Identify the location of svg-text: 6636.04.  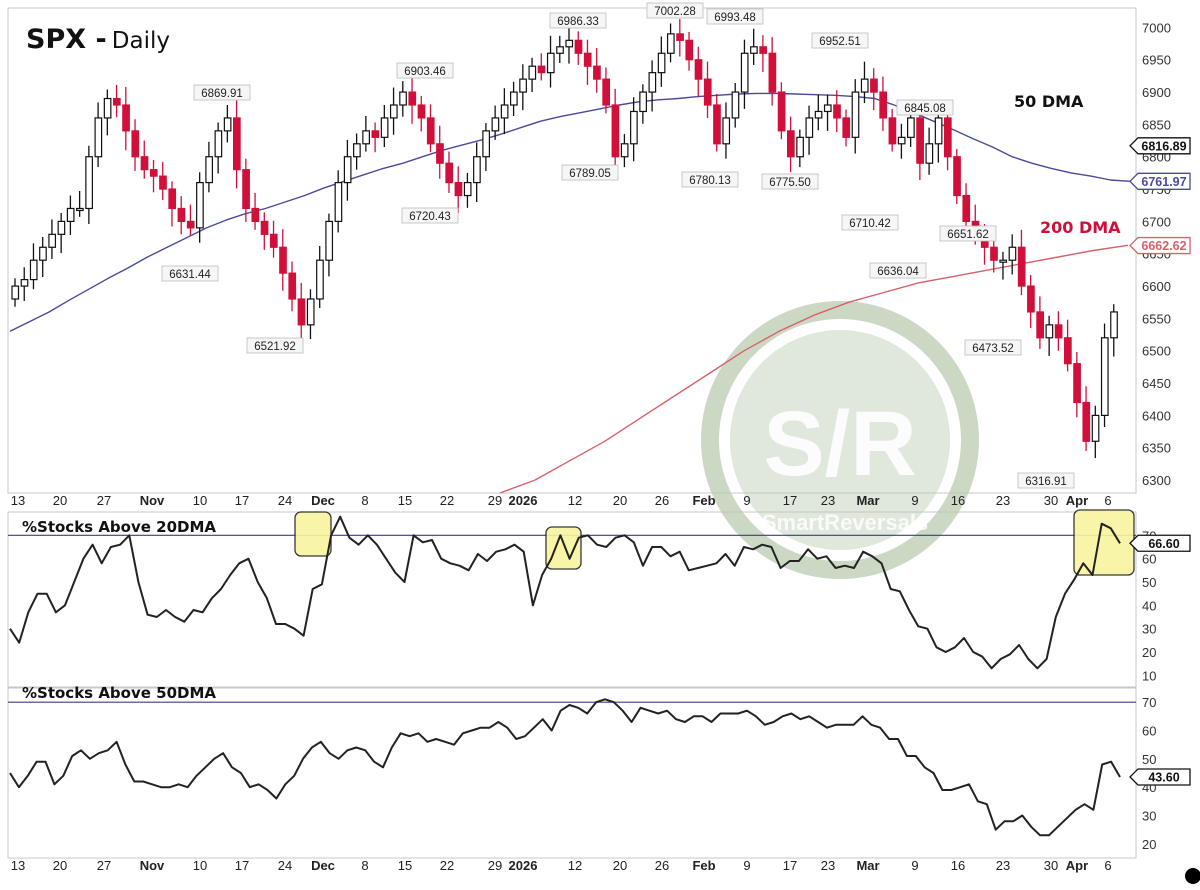
(898, 272).